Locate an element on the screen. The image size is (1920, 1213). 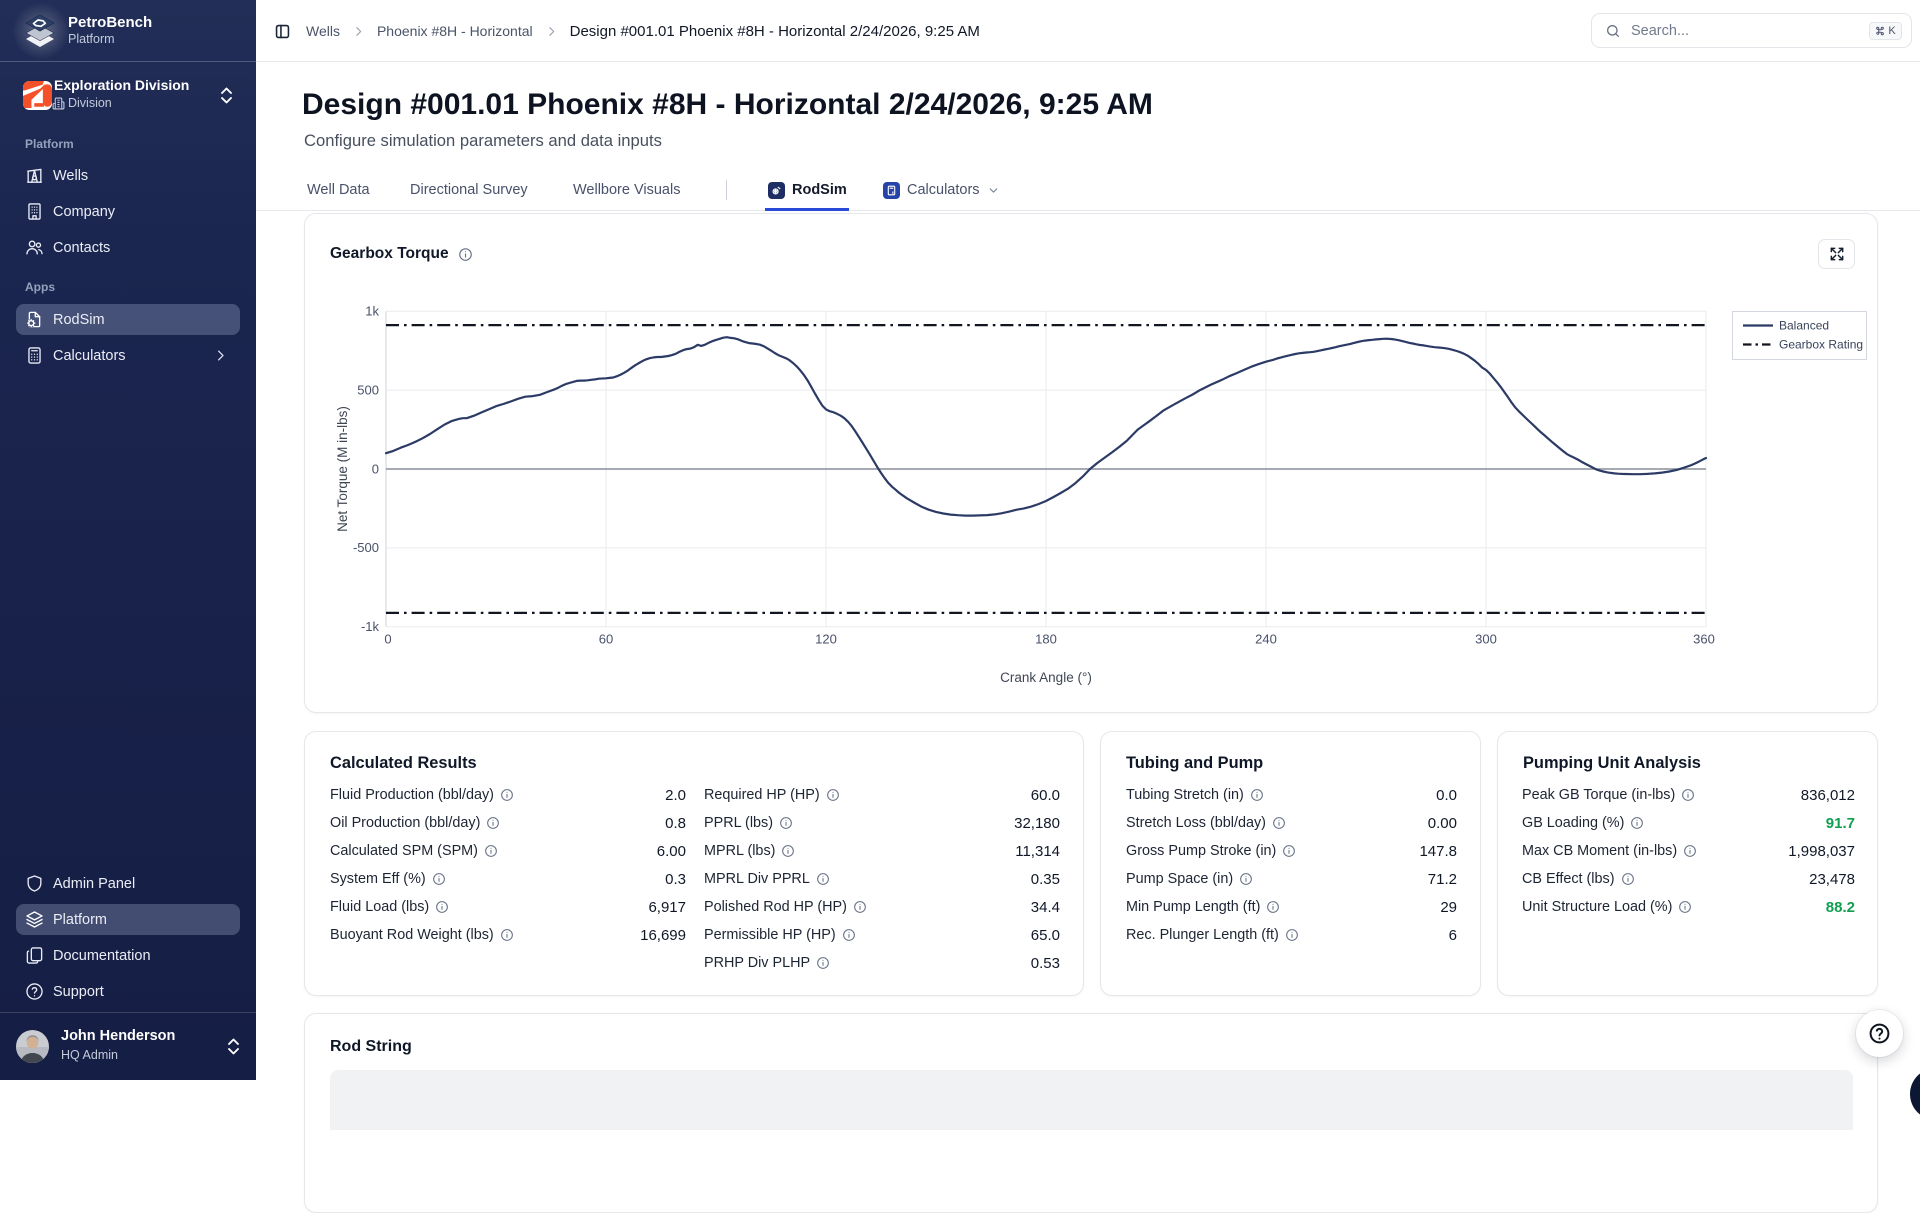
svg-text: 60 is located at coordinates (606, 639).